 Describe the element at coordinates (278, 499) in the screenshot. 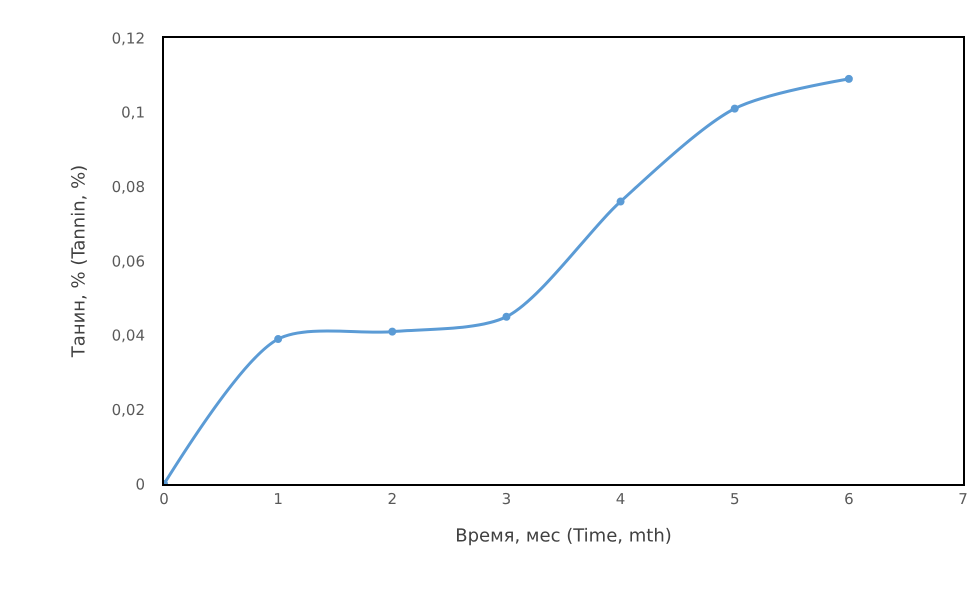

I see `x-tick-label: 1` at that location.